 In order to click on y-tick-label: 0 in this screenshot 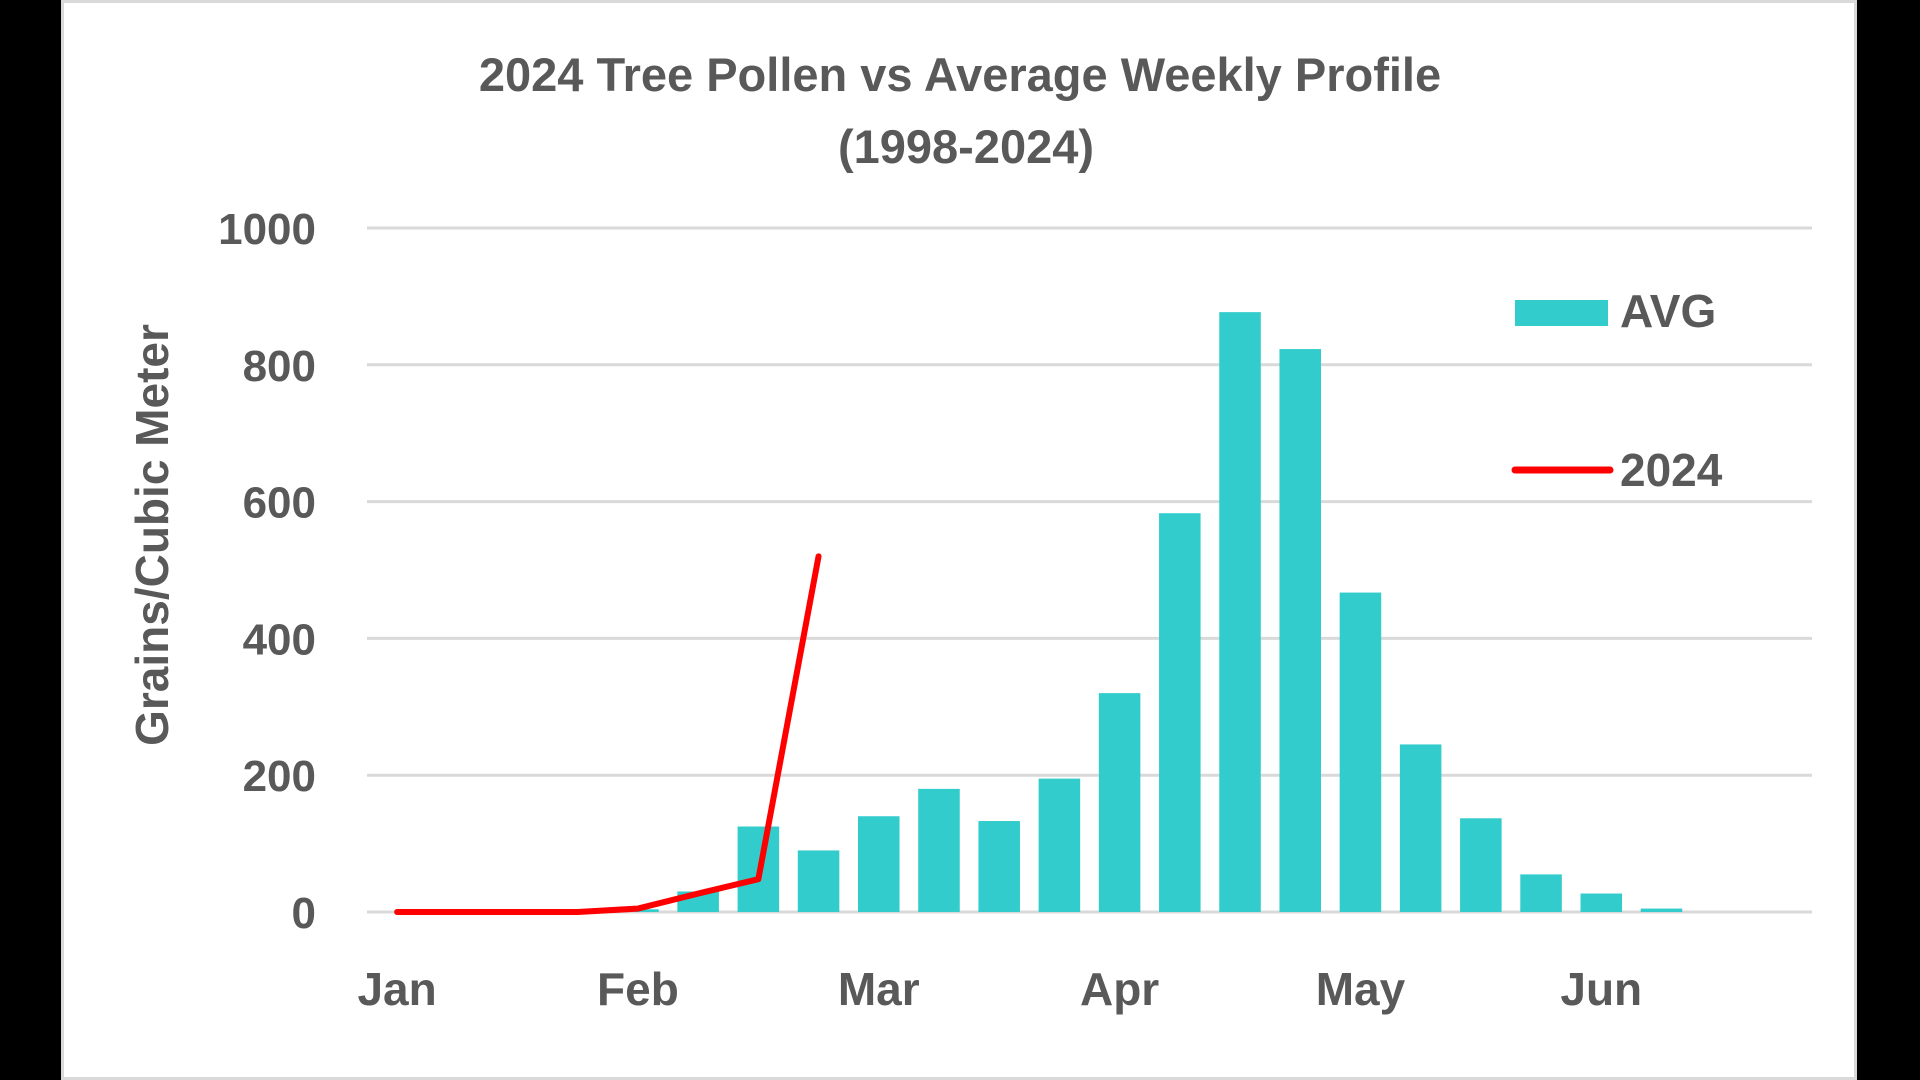, I will do `click(304, 913)`.